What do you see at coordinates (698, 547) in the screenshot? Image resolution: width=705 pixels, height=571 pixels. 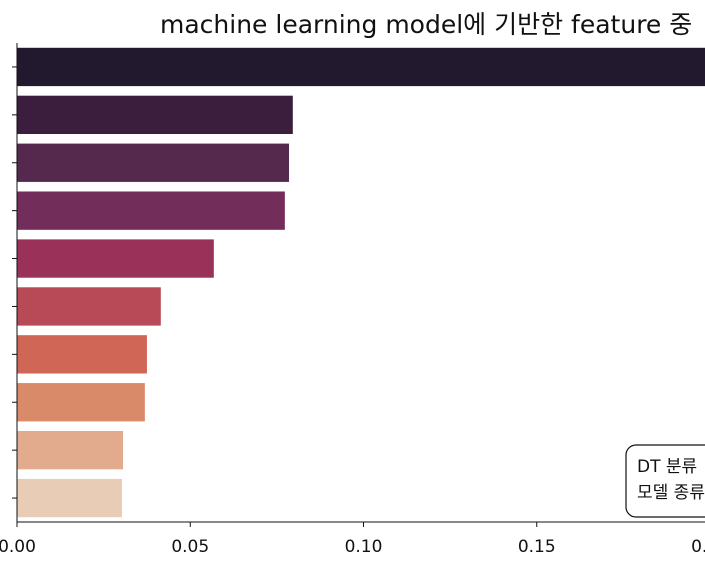 I see `x-tick-label: 0.20` at bounding box center [698, 547].